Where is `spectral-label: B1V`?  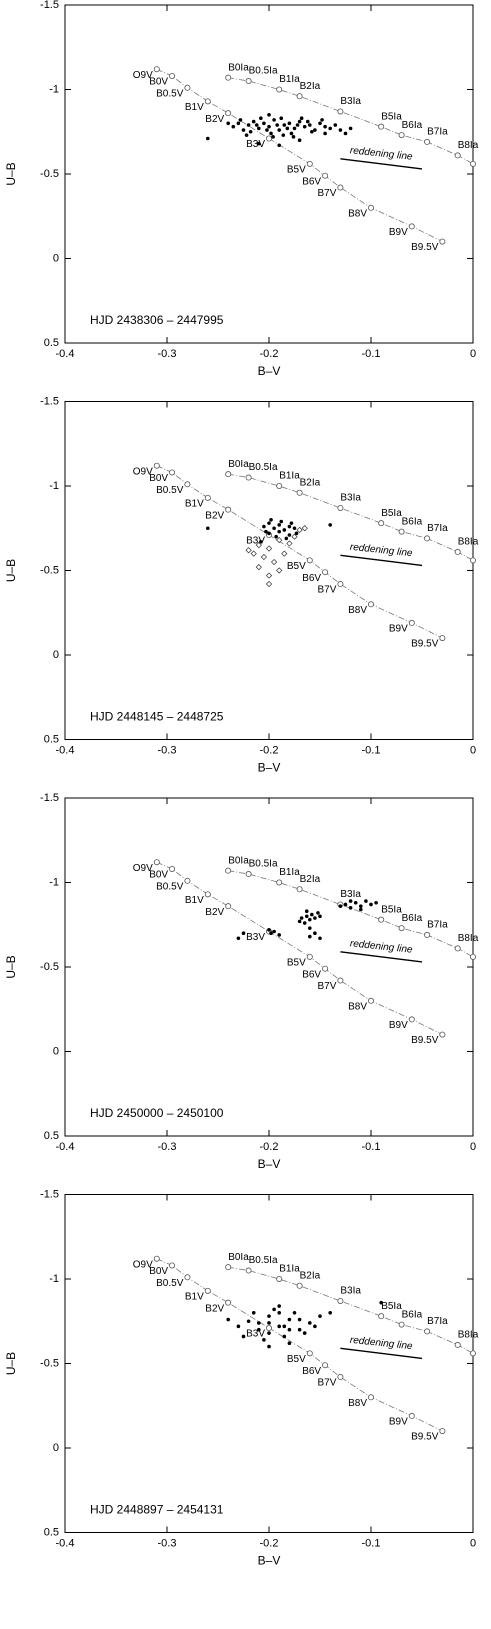 spectral-label: B1V is located at coordinates (194, 1296).